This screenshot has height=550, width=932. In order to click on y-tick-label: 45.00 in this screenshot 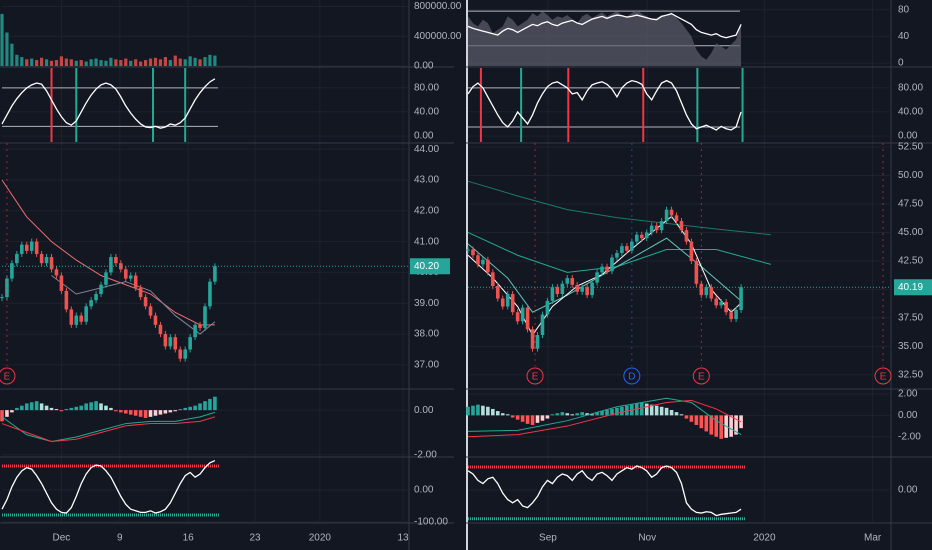, I will do `click(910, 232)`.